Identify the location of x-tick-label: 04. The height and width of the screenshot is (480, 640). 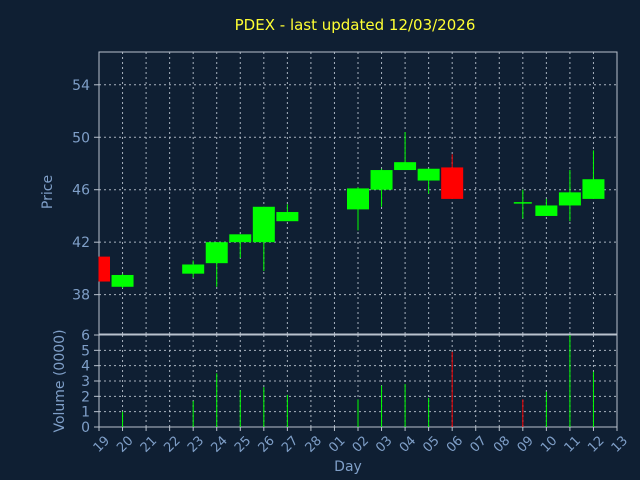
(408, 444).